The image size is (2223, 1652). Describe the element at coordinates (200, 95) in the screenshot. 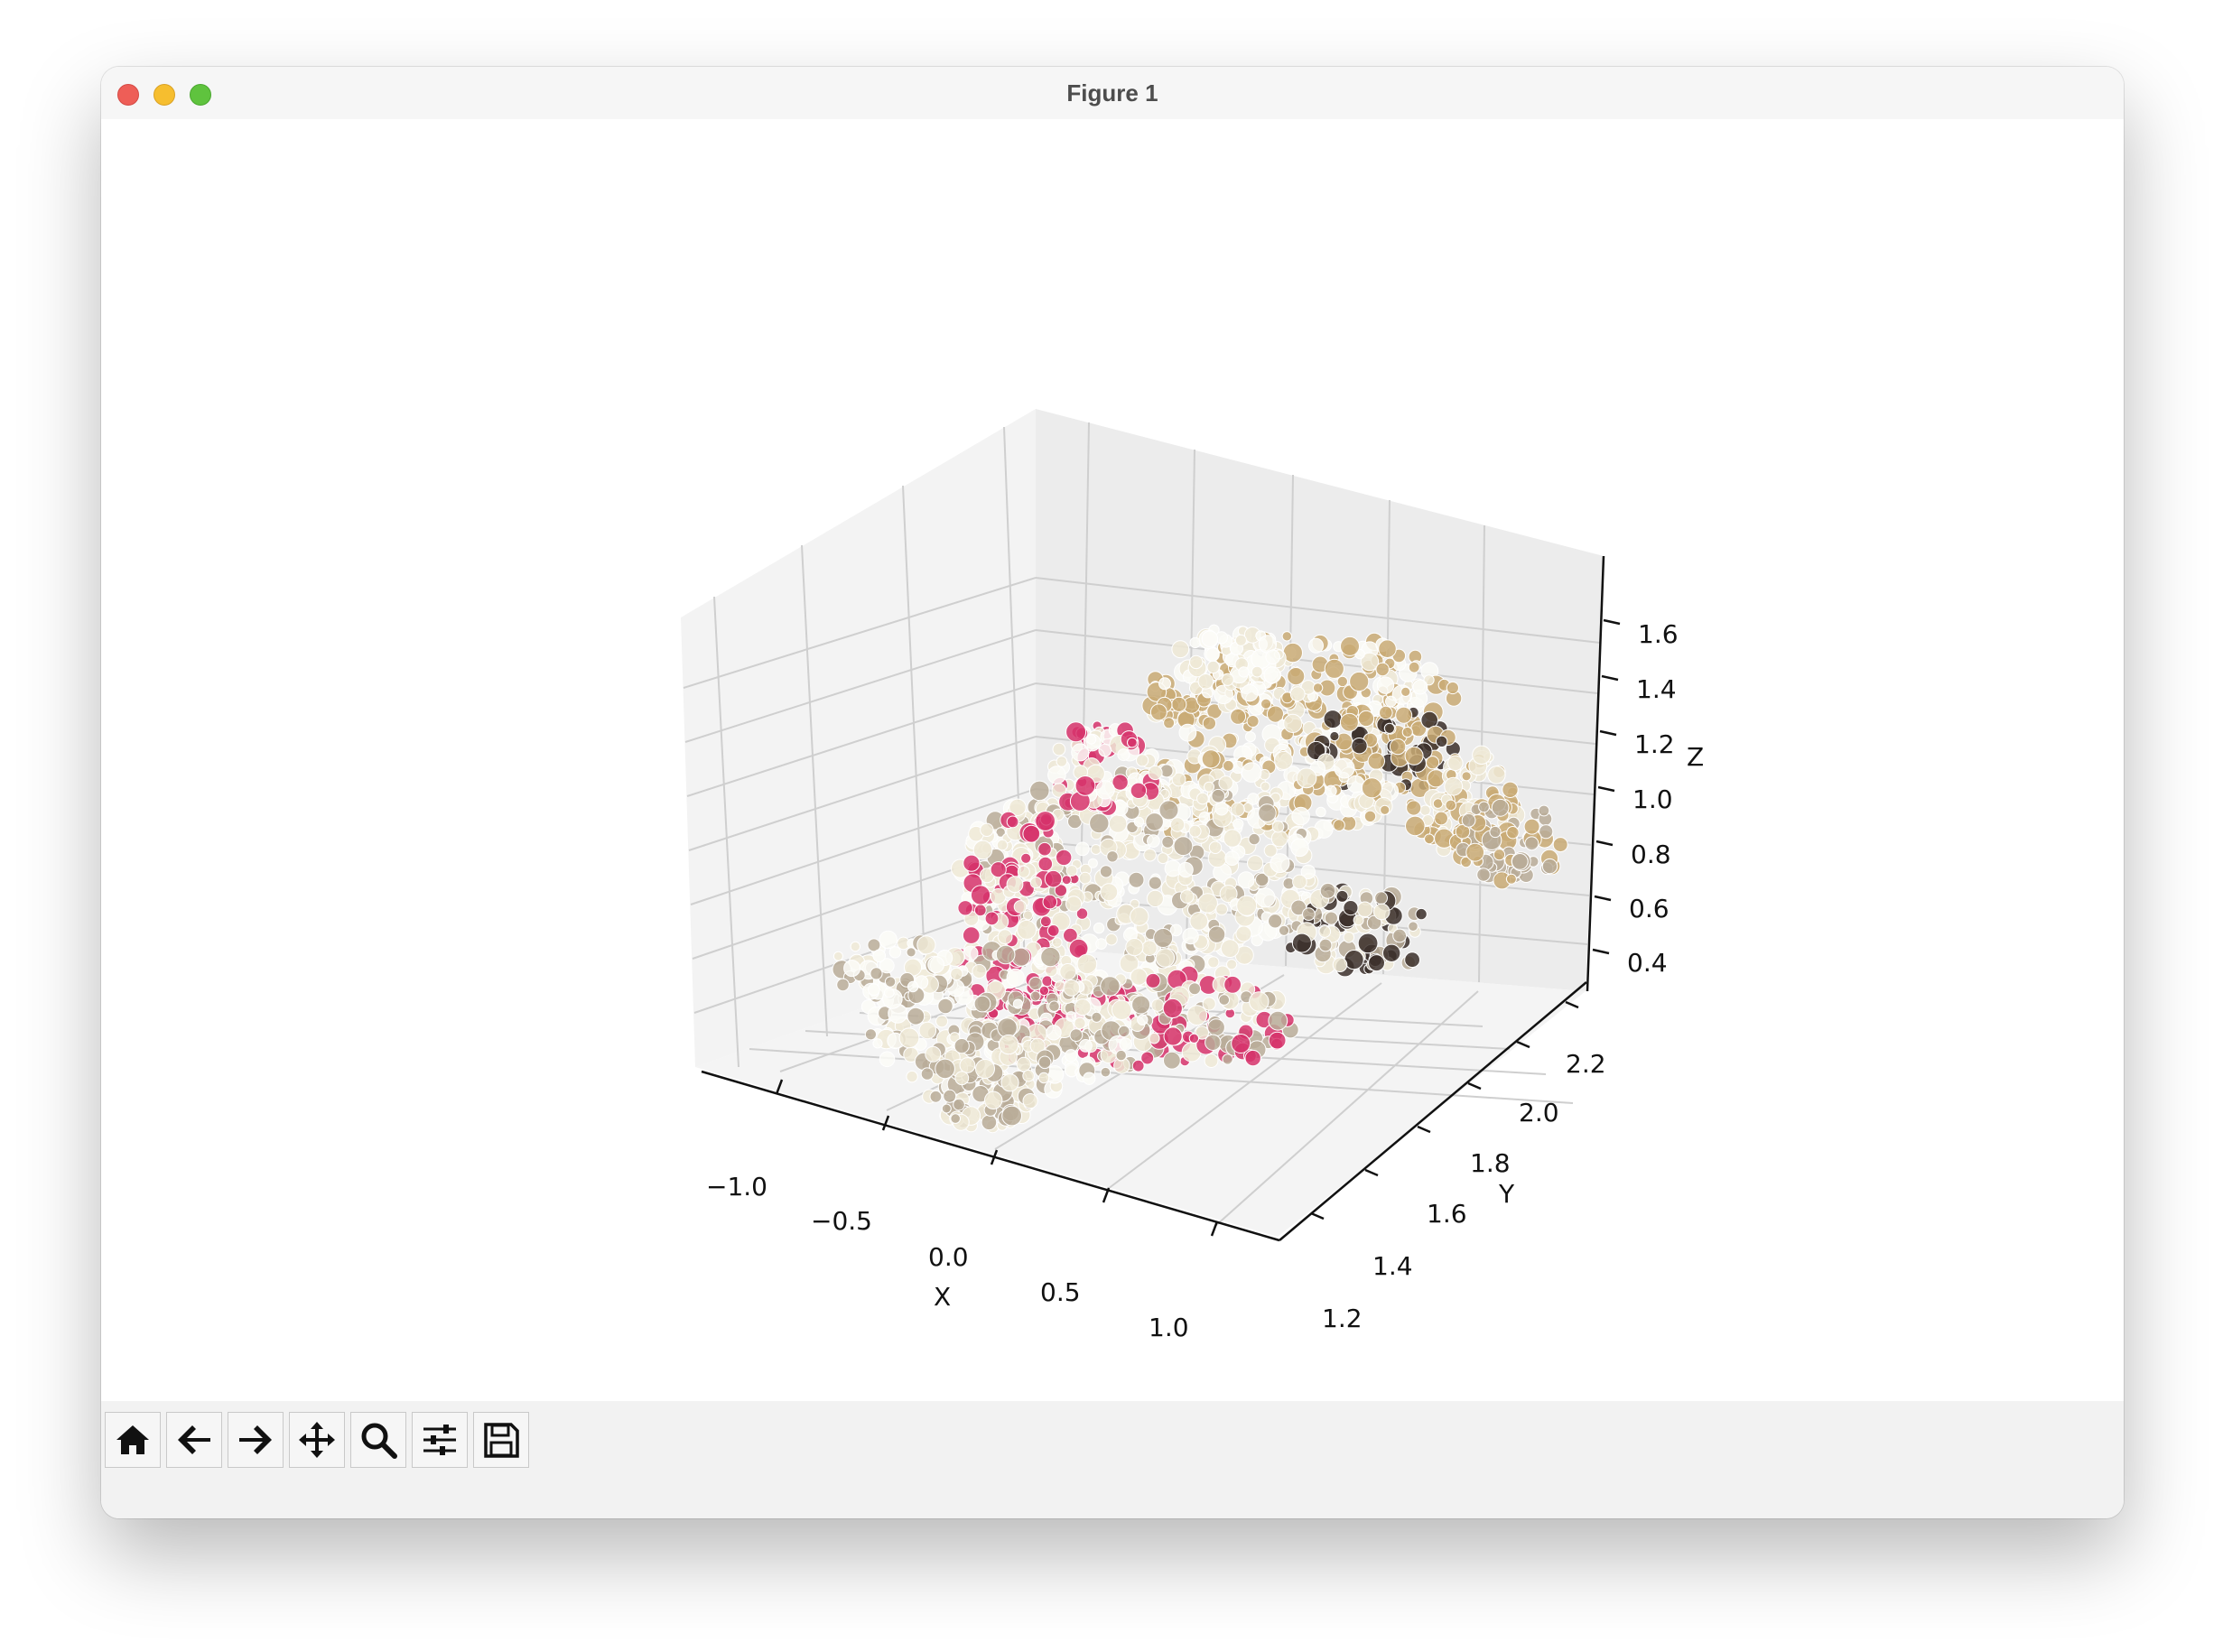

I see `maximize-window-button` at that location.